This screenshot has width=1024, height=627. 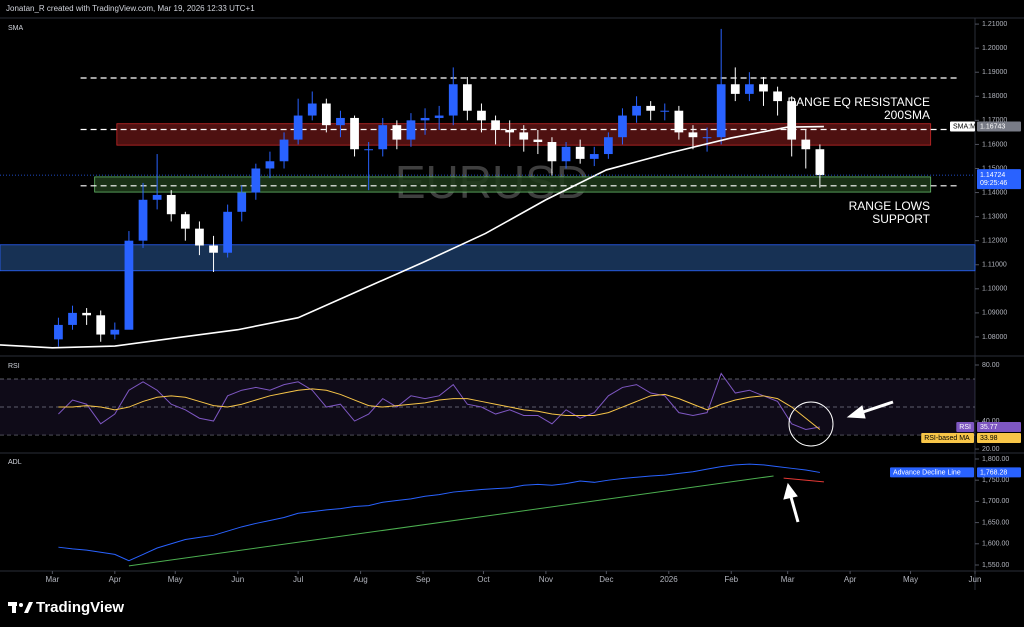 What do you see at coordinates (994, 168) in the screenshot?
I see `y-tick-label: 1.15000` at bounding box center [994, 168].